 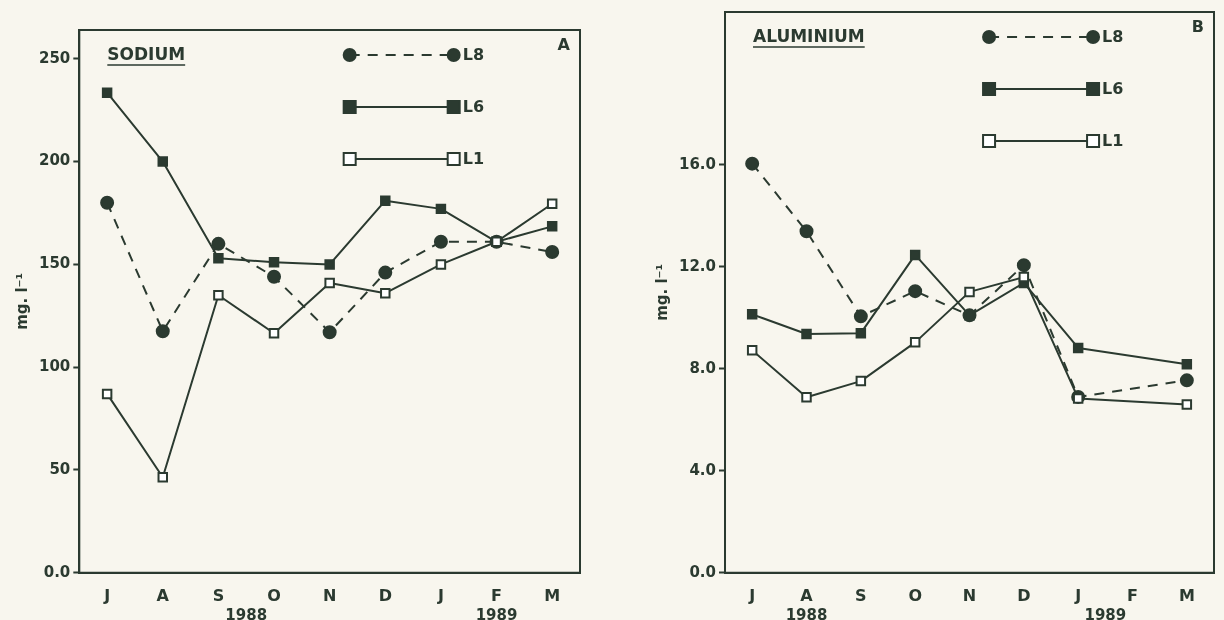 What do you see at coordinates (146, 54) in the screenshot?
I see `text: SODIUM` at bounding box center [146, 54].